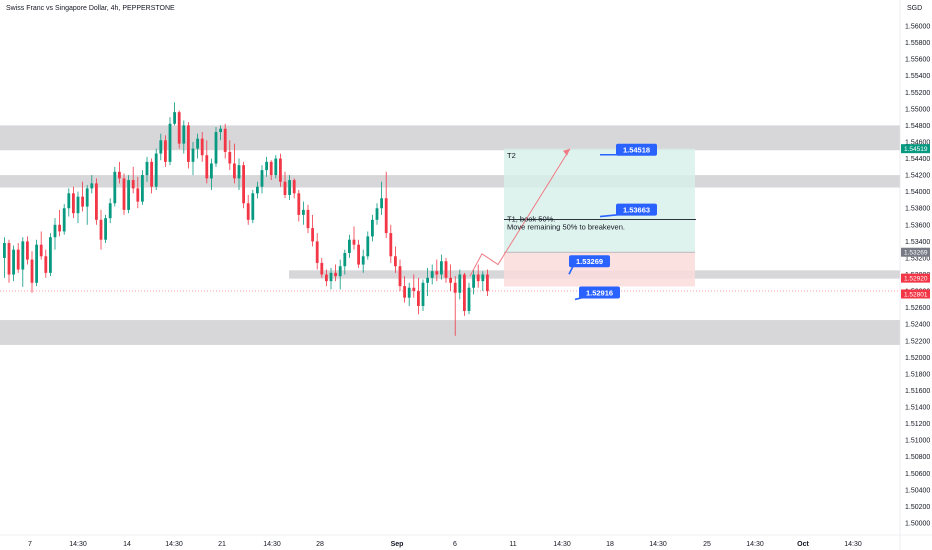 Image resolution: width=932 pixels, height=550 pixels. I want to click on t2-label: T2, so click(511, 155).